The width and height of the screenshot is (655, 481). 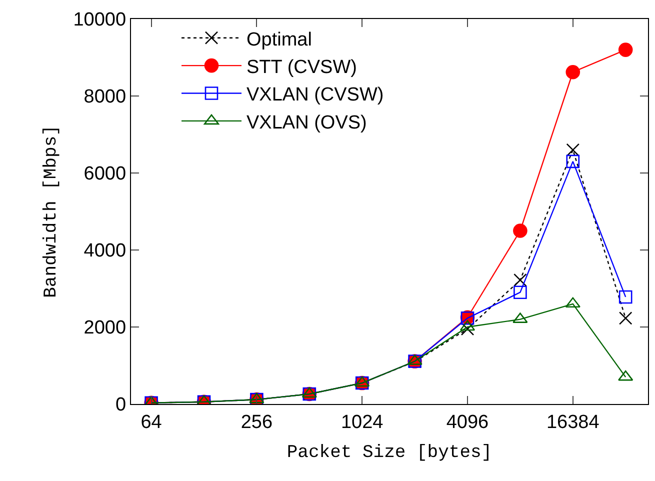 What do you see at coordinates (389, 453) in the screenshot?
I see `x-axis-title: Packet Size [bytes]` at bounding box center [389, 453].